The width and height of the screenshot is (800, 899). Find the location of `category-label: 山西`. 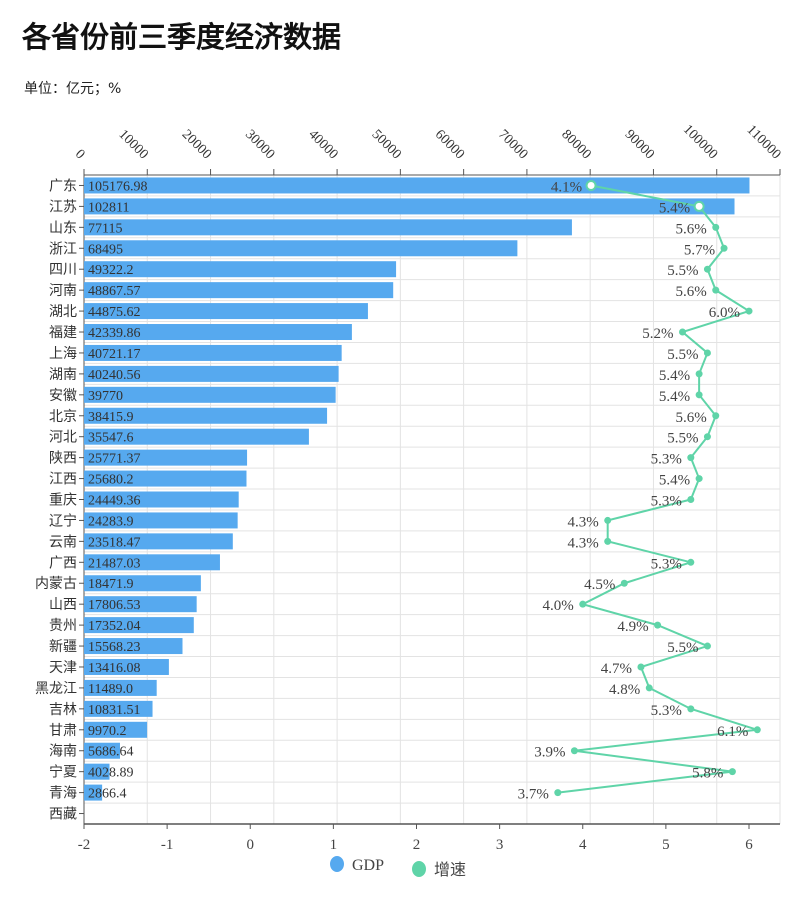

category-label: 山西 is located at coordinates (63, 605).